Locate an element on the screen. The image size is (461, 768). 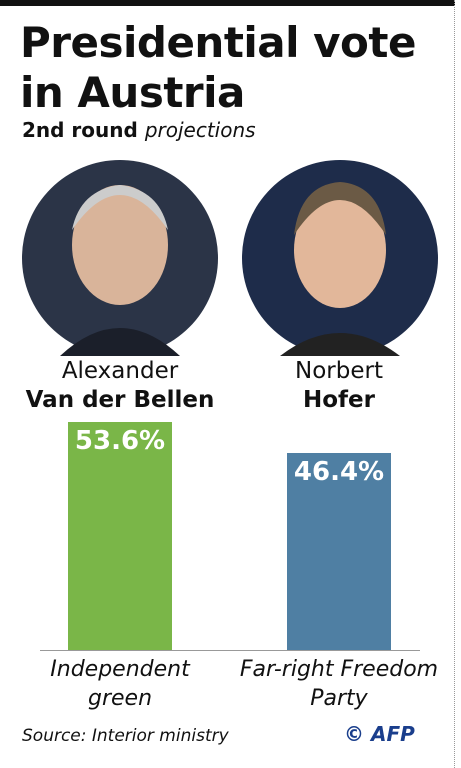
credit: © AFP is located at coordinates (379, 734).